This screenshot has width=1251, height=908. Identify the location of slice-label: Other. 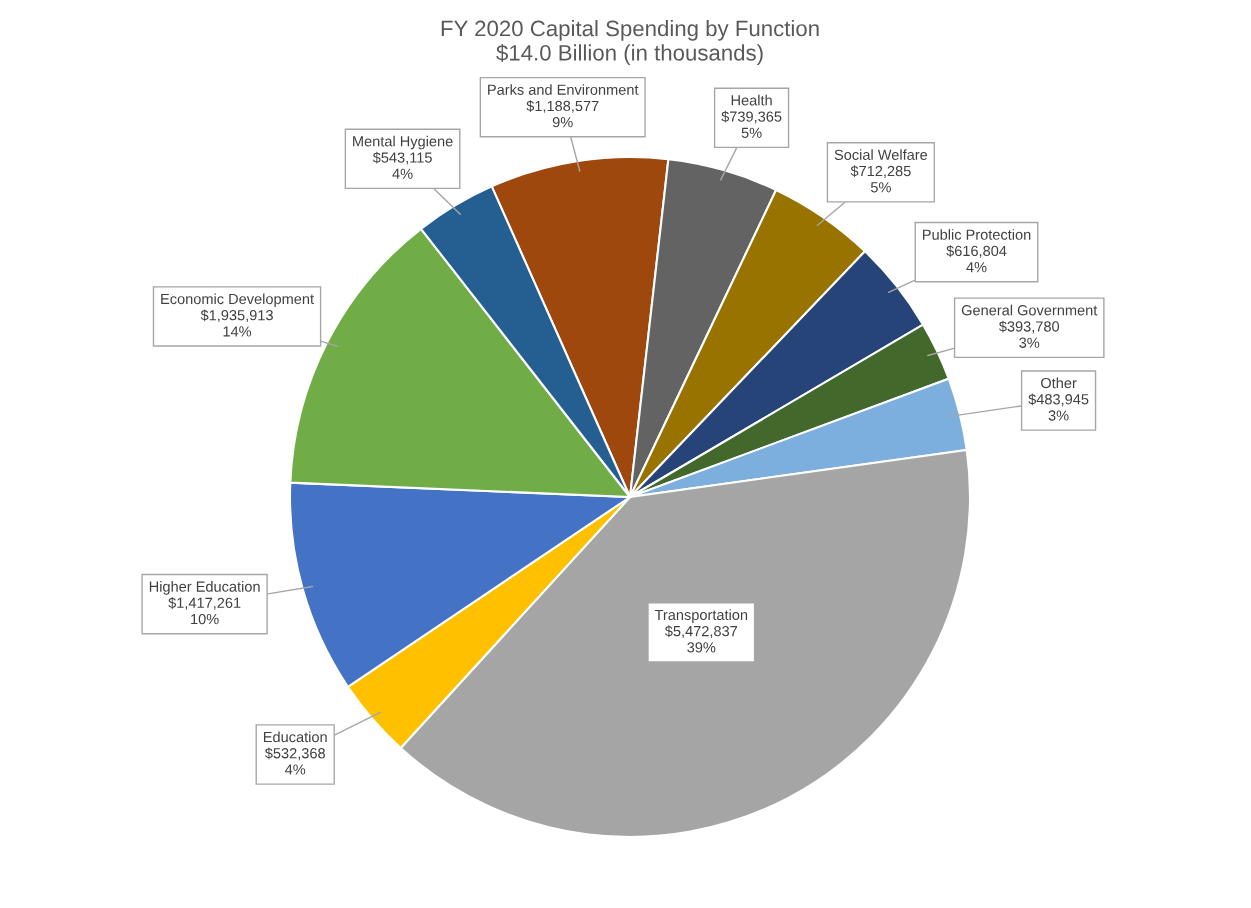
(1059, 383).